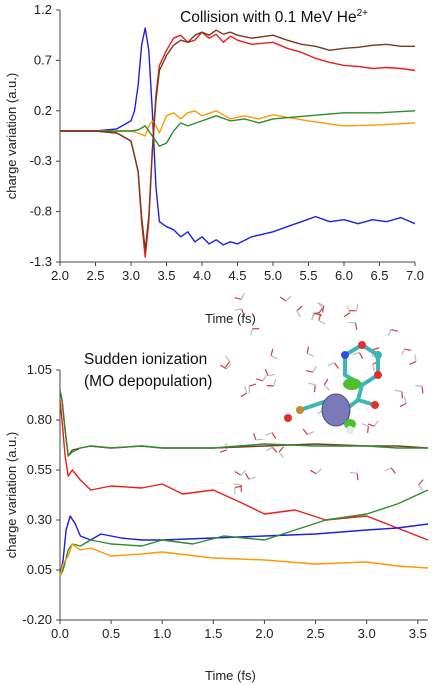  Describe the element at coordinates (237, 272) in the screenshot. I see `top-x-ticks: 2.0 2.5 3.0 3.5 4.0 4.5 5.0 5.5 6.0 6.5 7.0` at that location.